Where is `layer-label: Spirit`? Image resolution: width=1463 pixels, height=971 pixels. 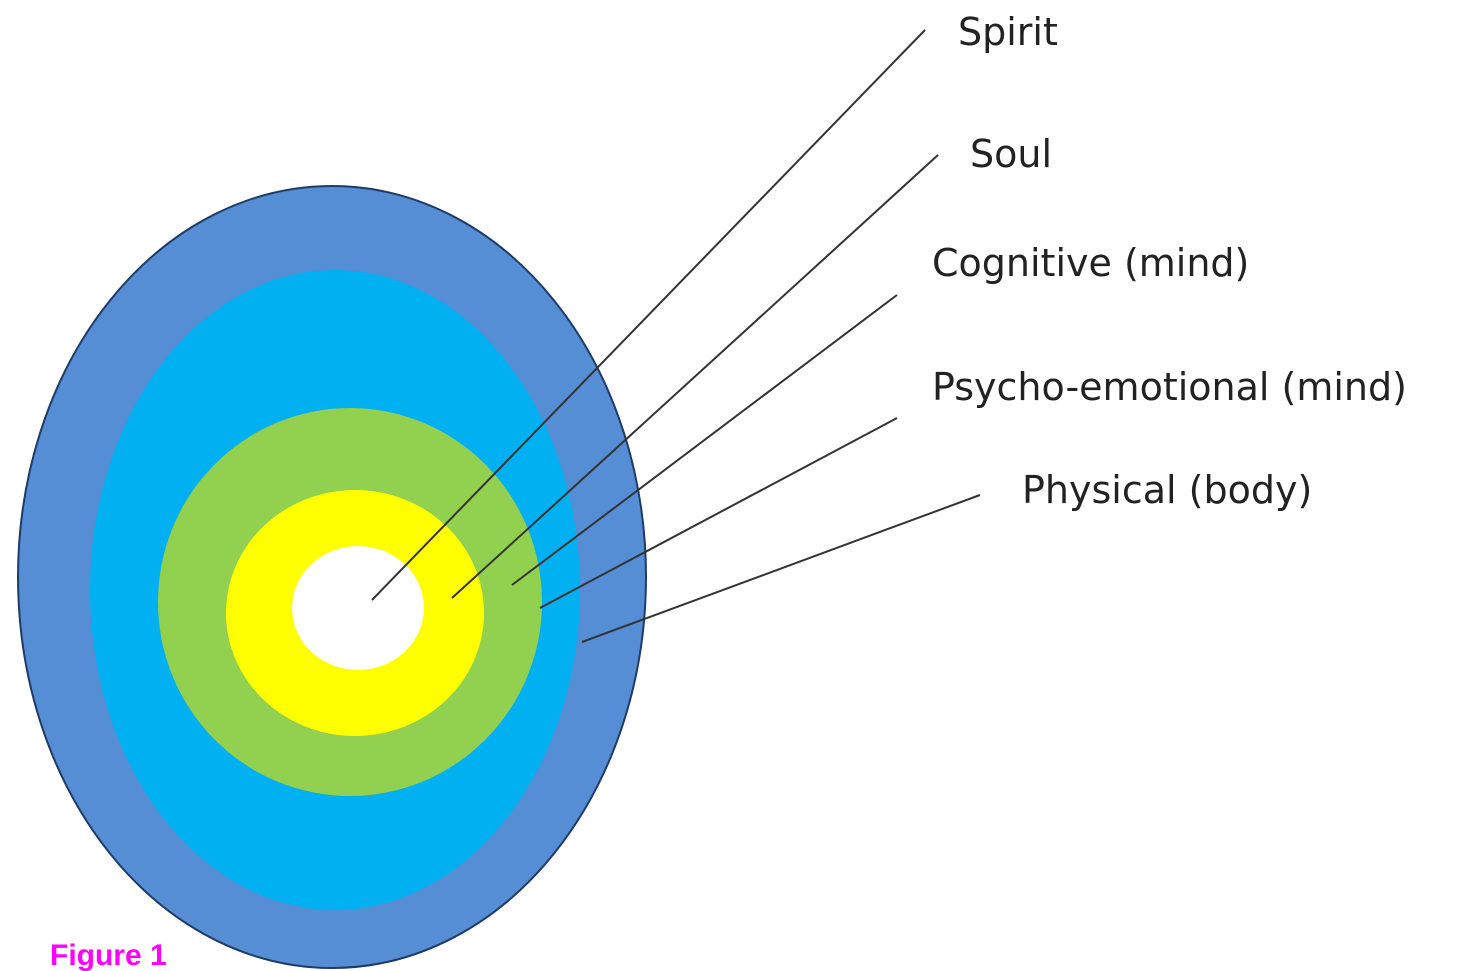 layer-label: Spirit is located at coordinates (1008, 32).